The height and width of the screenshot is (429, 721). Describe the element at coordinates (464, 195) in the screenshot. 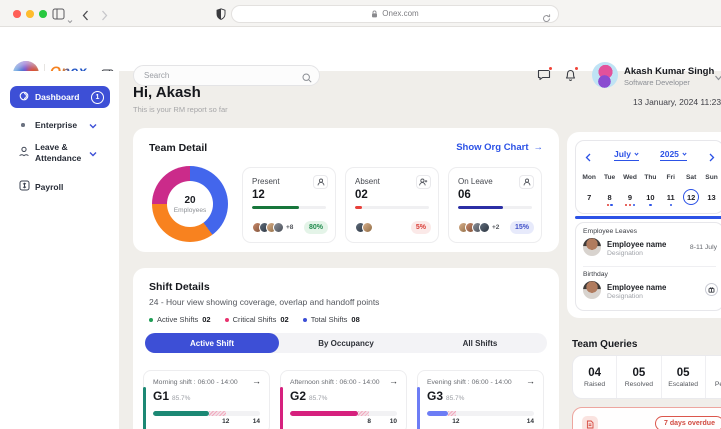

I see `stat-value: 06` at that location.